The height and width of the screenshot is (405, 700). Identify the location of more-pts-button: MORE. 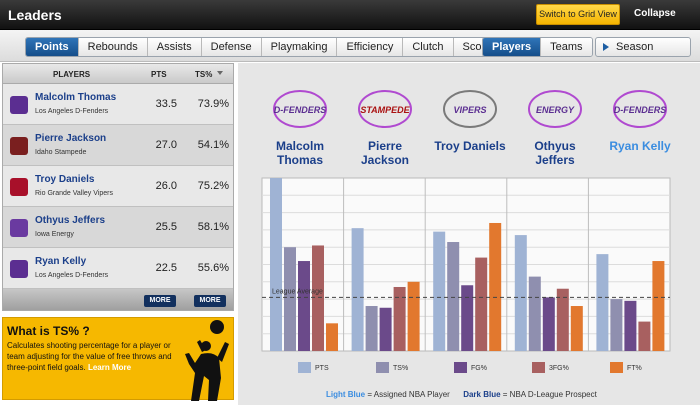
(160, 301).